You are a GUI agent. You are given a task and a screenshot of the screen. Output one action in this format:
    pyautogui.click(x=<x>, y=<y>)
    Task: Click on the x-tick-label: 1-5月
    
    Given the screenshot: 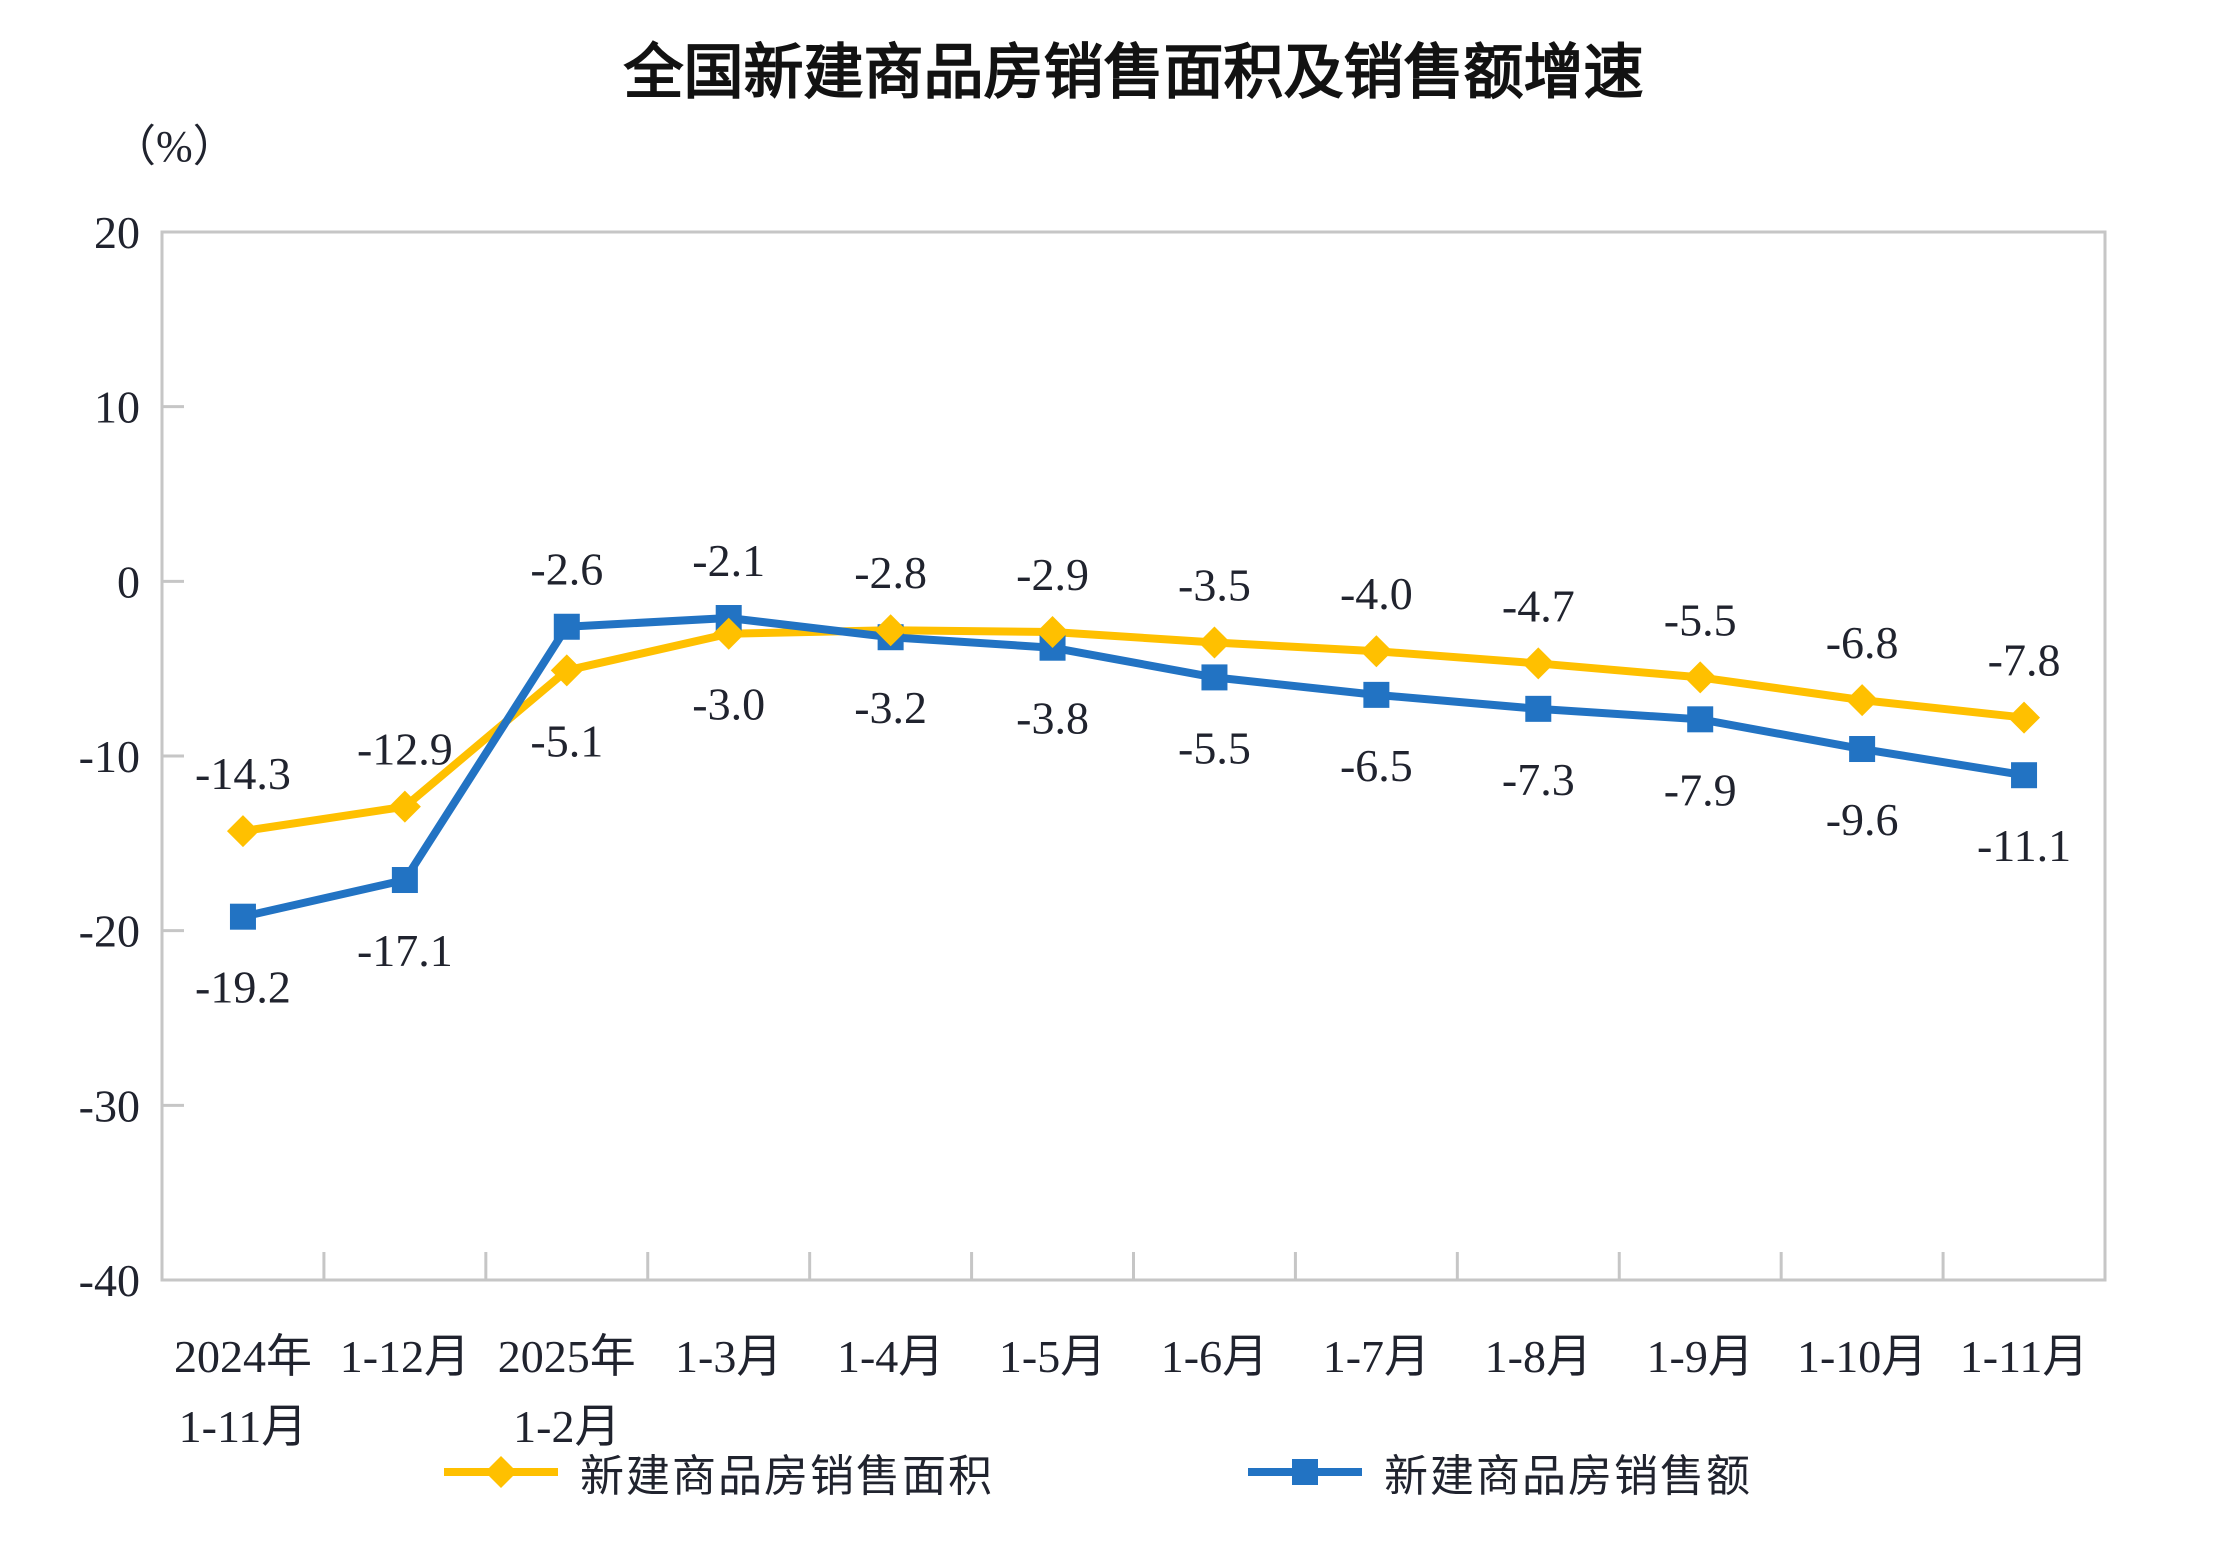 What is the action you would take?
    pyautogui.click(x=1052, y=1356)
    